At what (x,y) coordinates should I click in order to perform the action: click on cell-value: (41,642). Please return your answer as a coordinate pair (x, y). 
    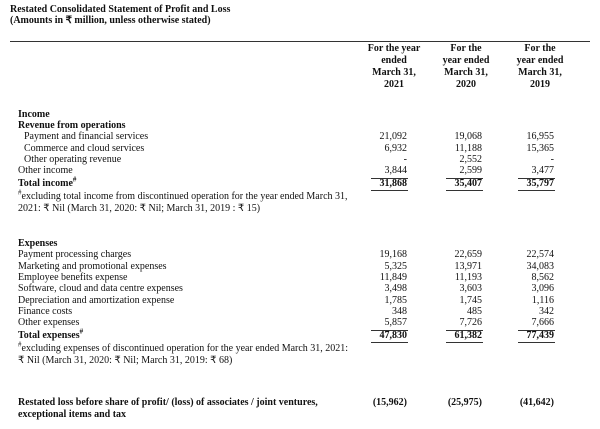
    Looking at the image, I should click on (536, 402).